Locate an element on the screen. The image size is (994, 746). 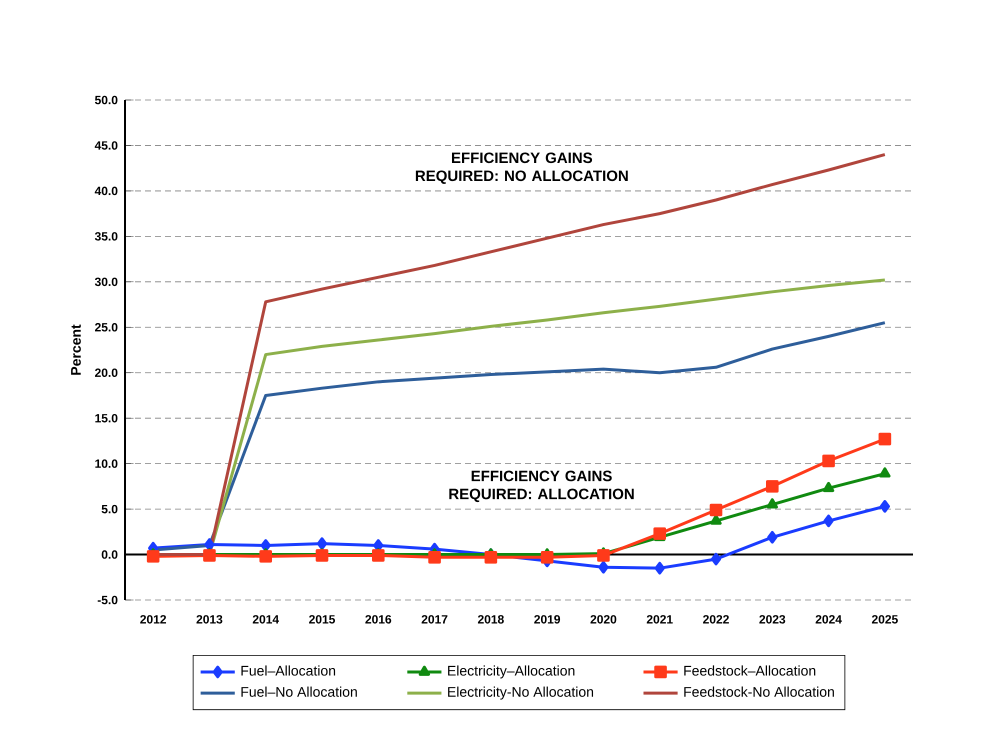
y-tick-label: 40.0 is located at coordinates (106, 191).